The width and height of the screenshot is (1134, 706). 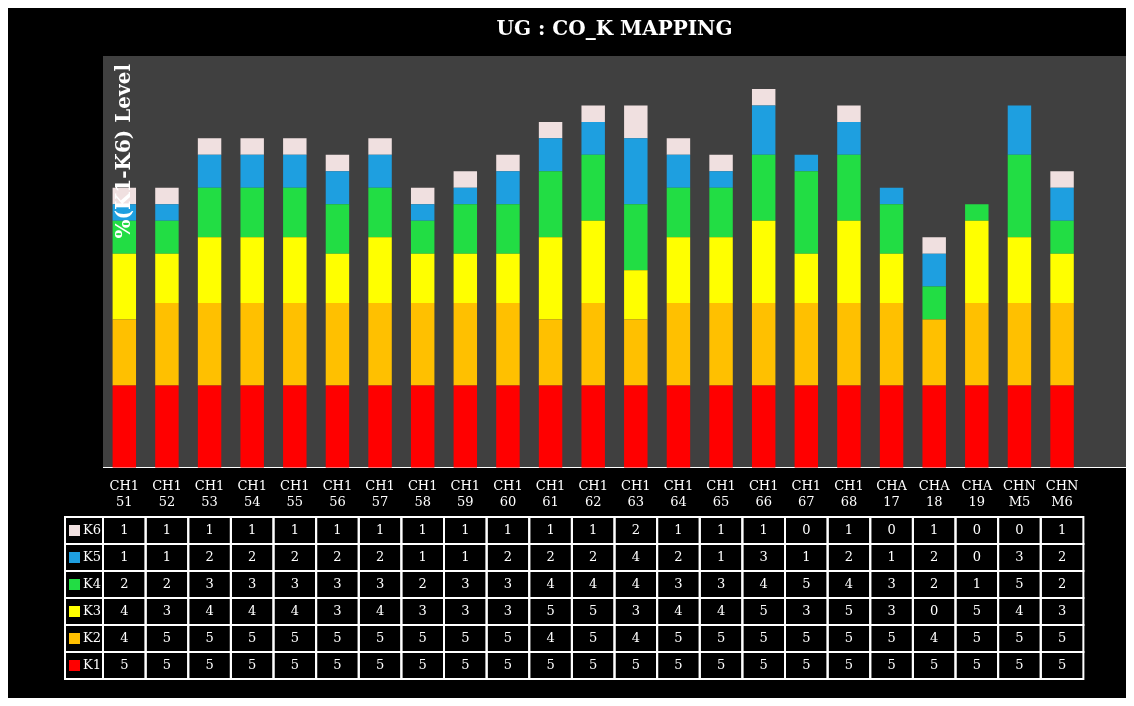 I want to click on x-tick-label: CH151, so click(x=124, y=493).